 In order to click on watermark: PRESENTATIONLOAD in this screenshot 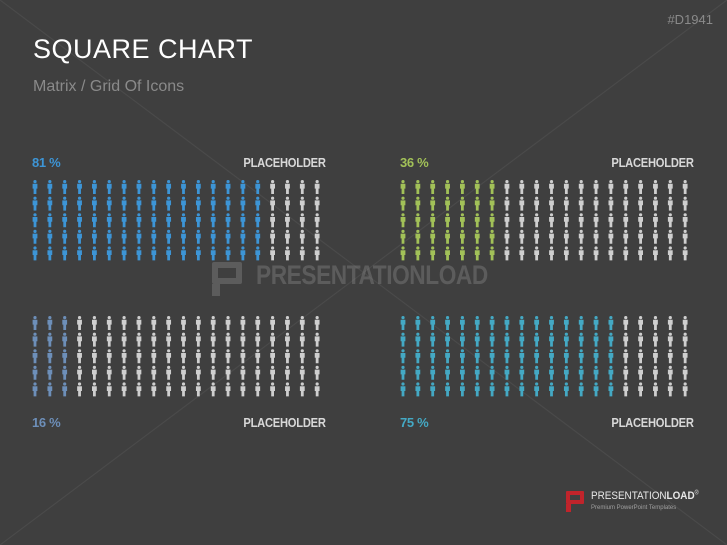, I will do `click(365, 278)`.